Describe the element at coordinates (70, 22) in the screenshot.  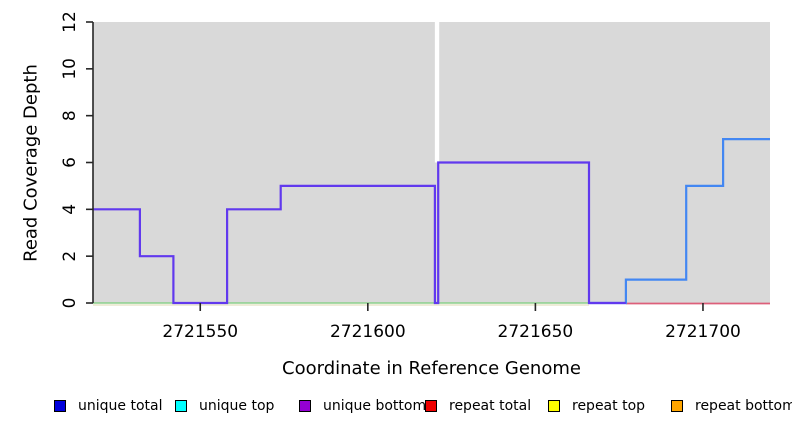
I see `y-tick-label: 12` at that location.